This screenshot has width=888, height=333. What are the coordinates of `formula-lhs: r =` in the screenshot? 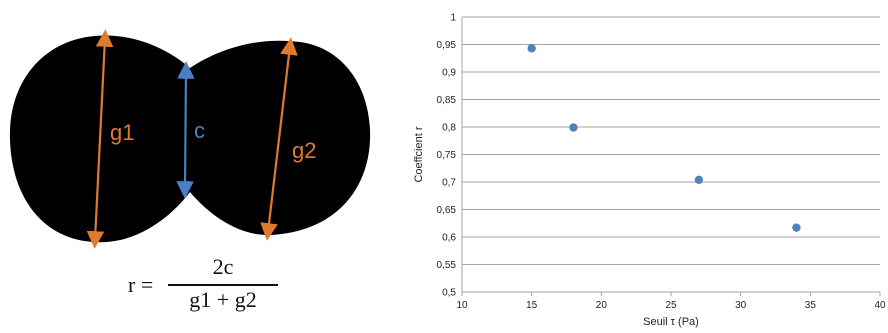 It's located at (141, 284).